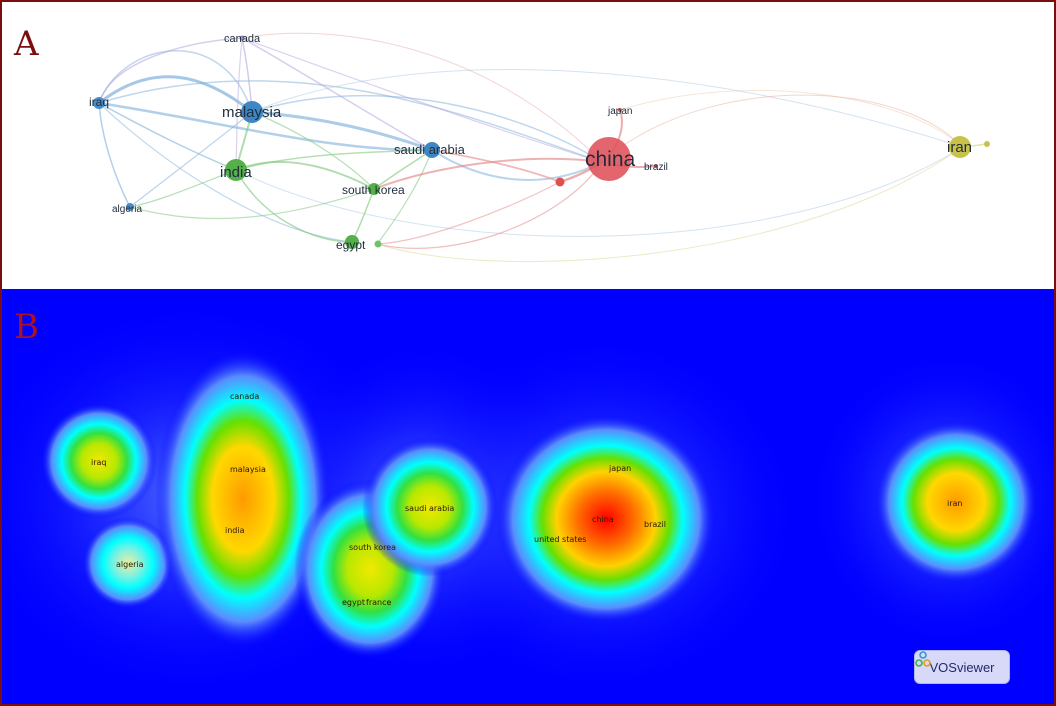 The height and width of the screenshot is (706, 1056). I want to click on label-south-korea: south korea, so click(373, 190).